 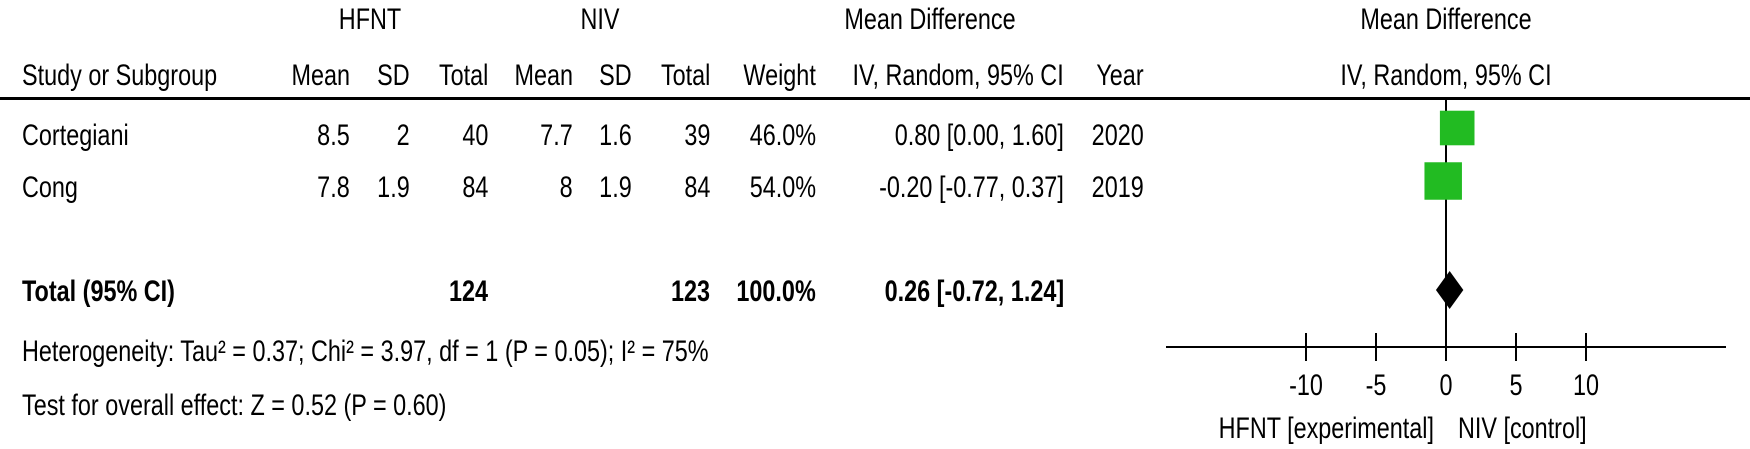 What do you see at coordinates (393, 187) in the screenshot?
I see `row-exp-sd: 1.9` at bounding box center [393, 187].